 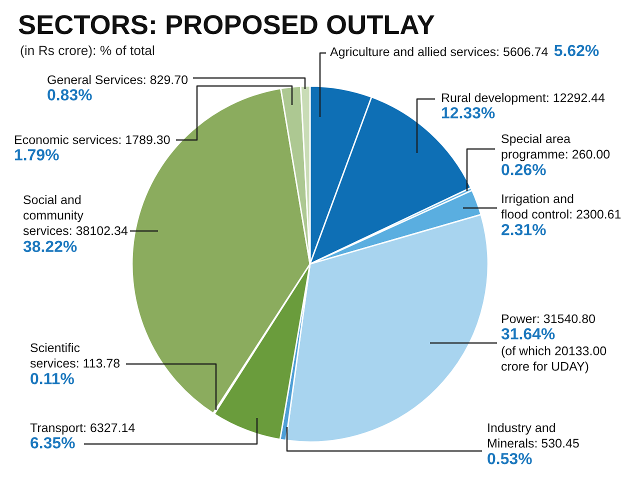 I want to click on slice-label: Economic services: 1789.30 1.79%, so click(x=92, y=147).